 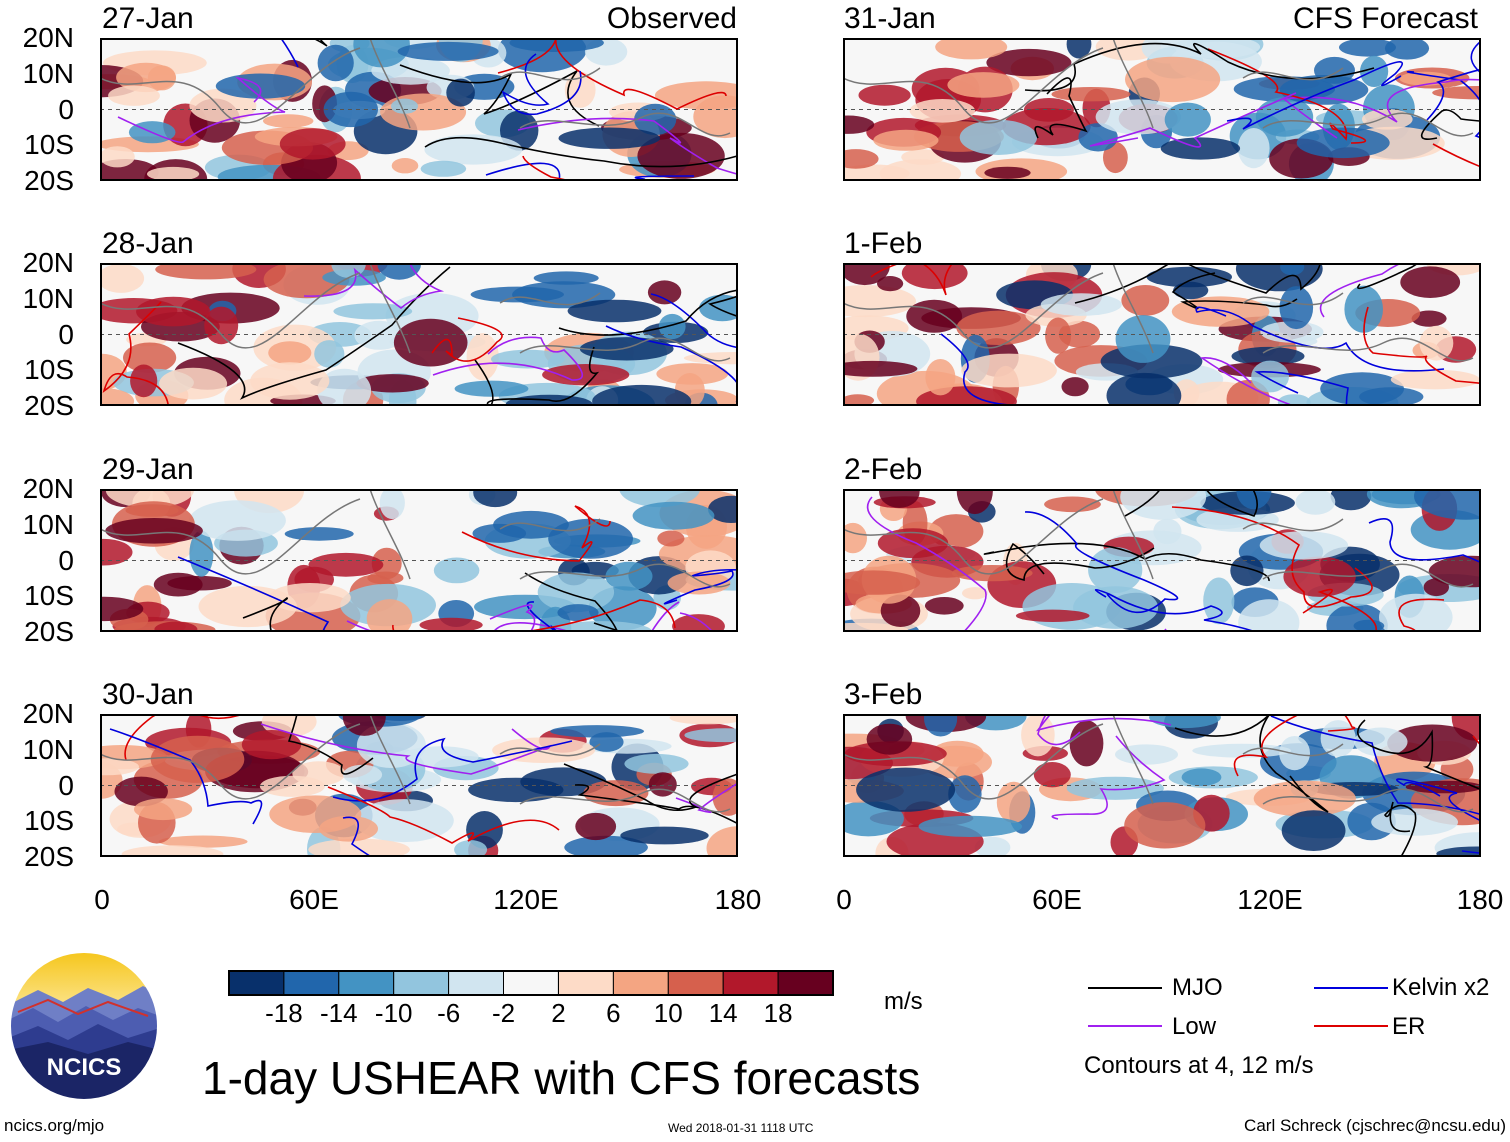 What do you see at coordinates (148, 18) in the screenshot?
I see `panel-date-27-jan: 27-Jan` at bounding box center [148, 18].